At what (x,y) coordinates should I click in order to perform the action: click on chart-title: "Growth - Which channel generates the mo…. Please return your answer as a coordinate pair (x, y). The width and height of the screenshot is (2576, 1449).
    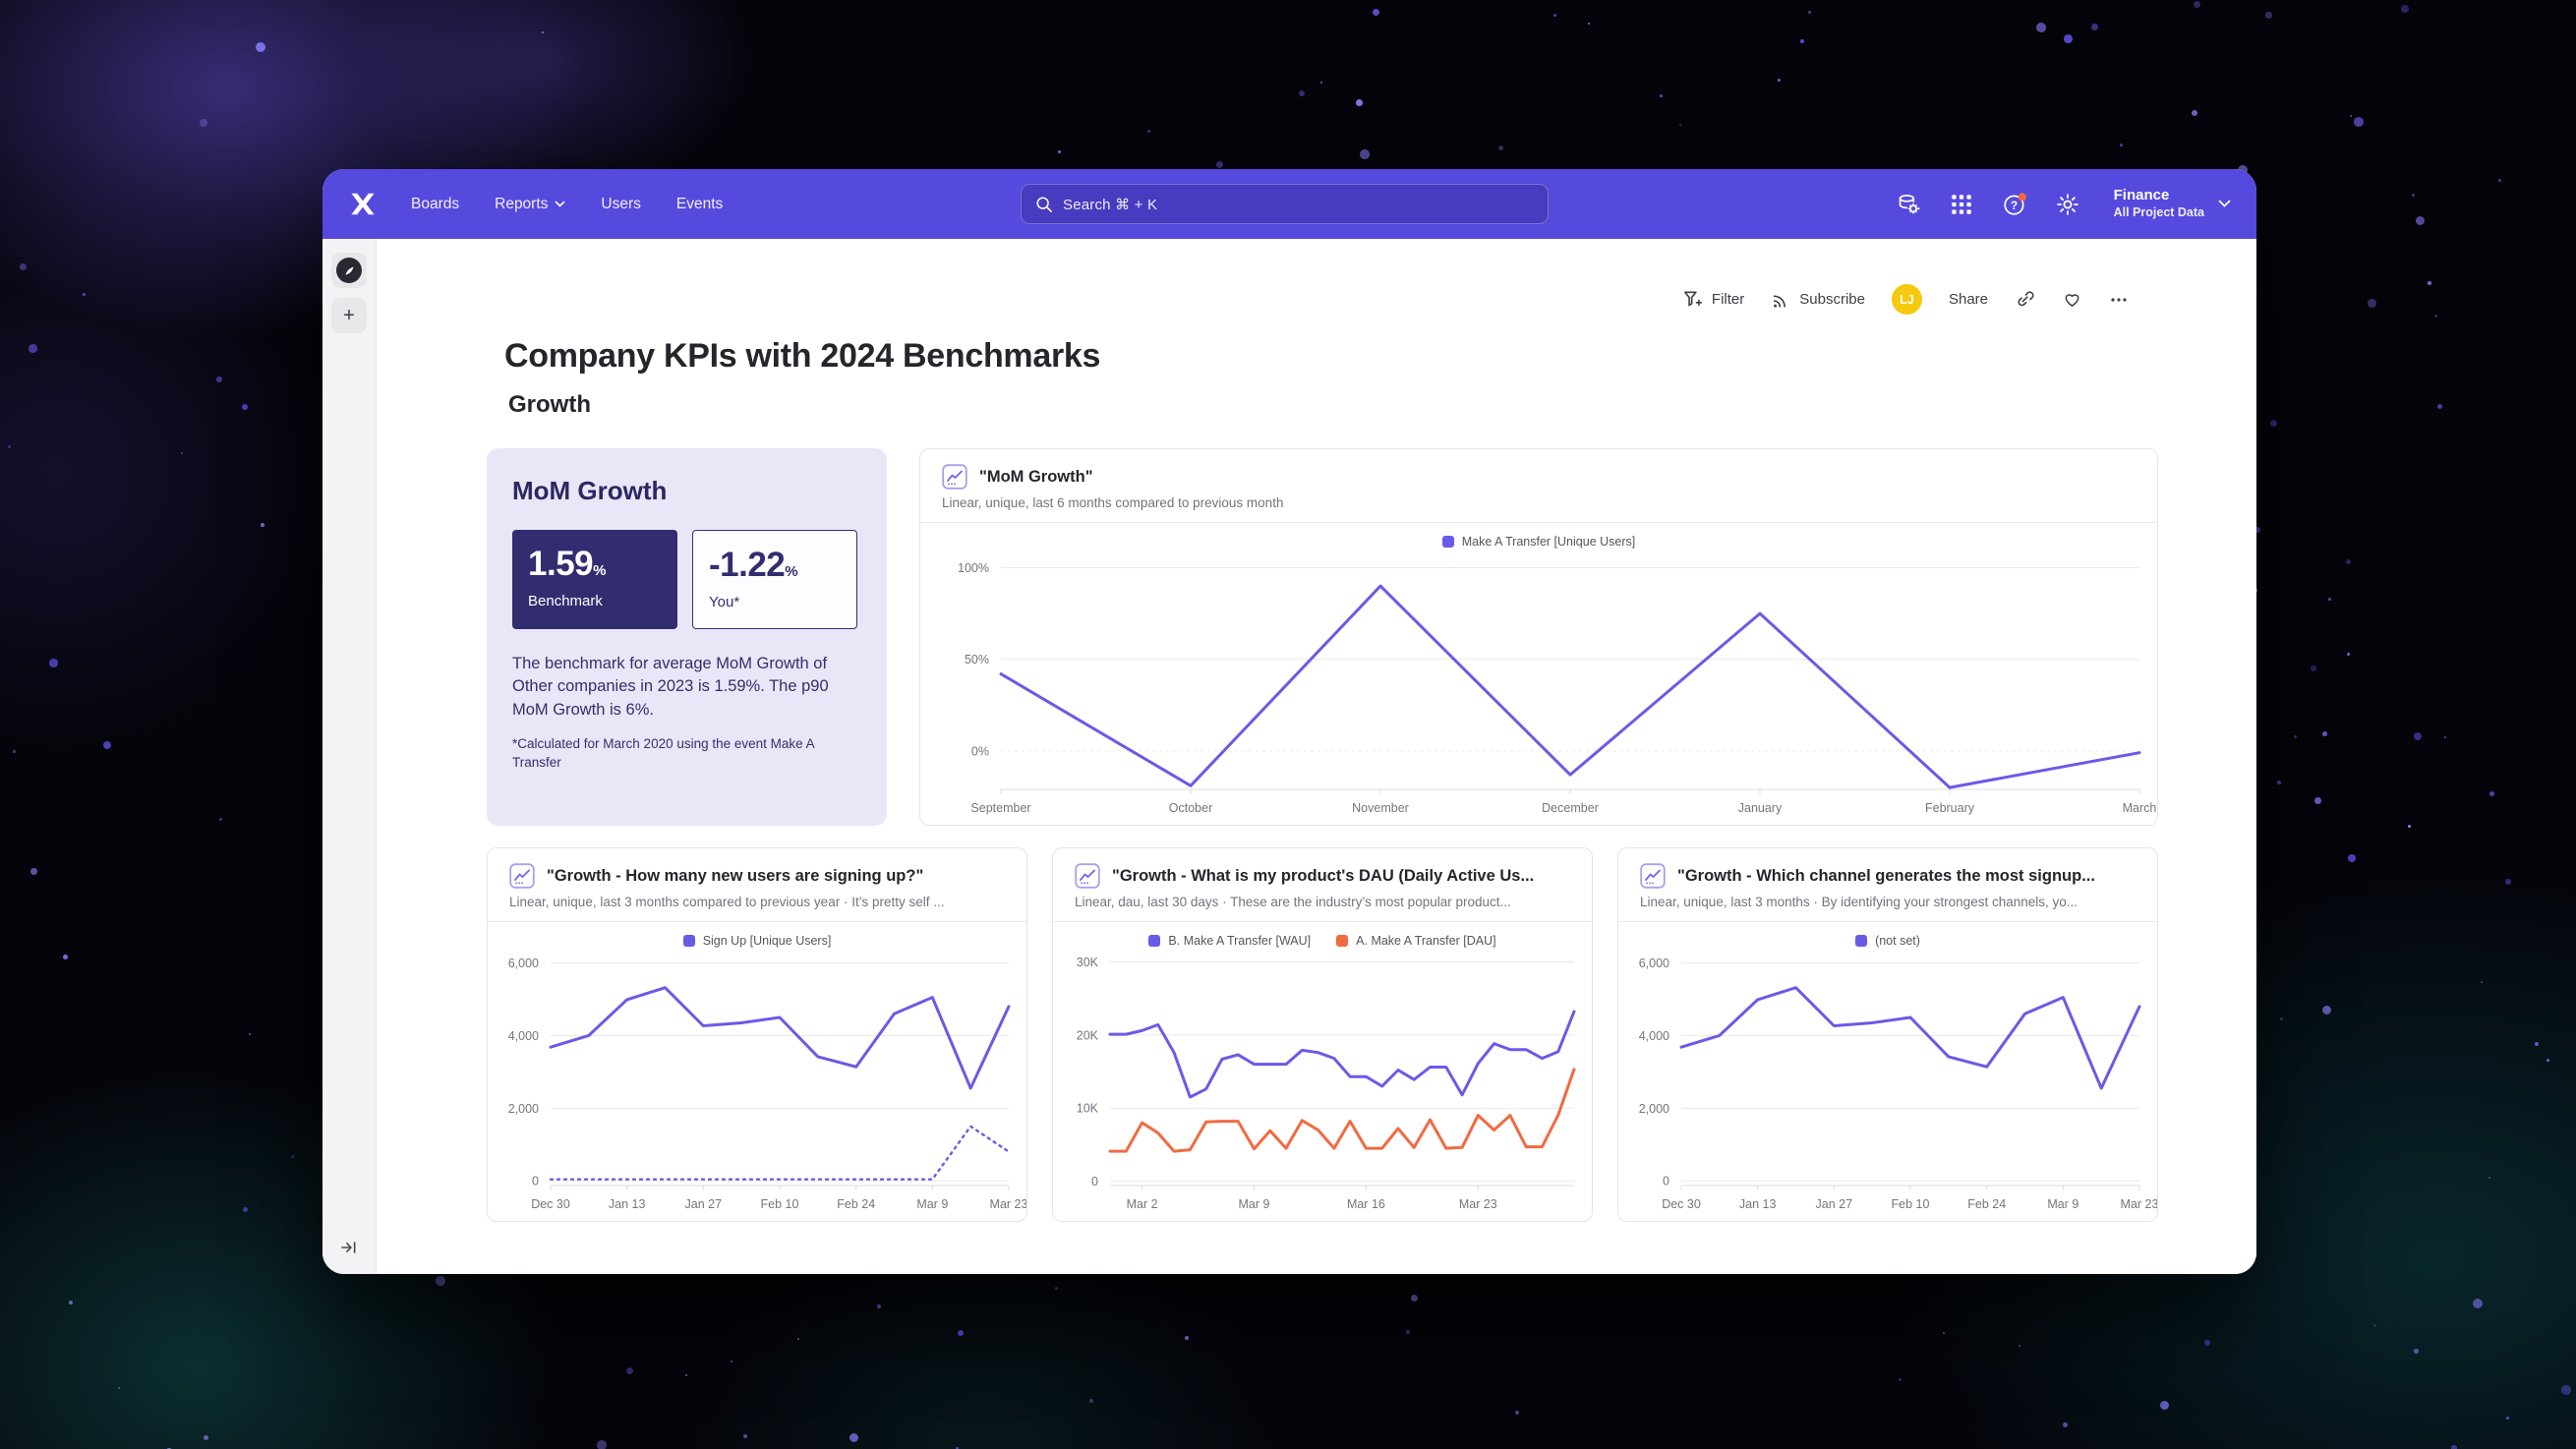
    Looking at the image, I should click on (1886, 875).